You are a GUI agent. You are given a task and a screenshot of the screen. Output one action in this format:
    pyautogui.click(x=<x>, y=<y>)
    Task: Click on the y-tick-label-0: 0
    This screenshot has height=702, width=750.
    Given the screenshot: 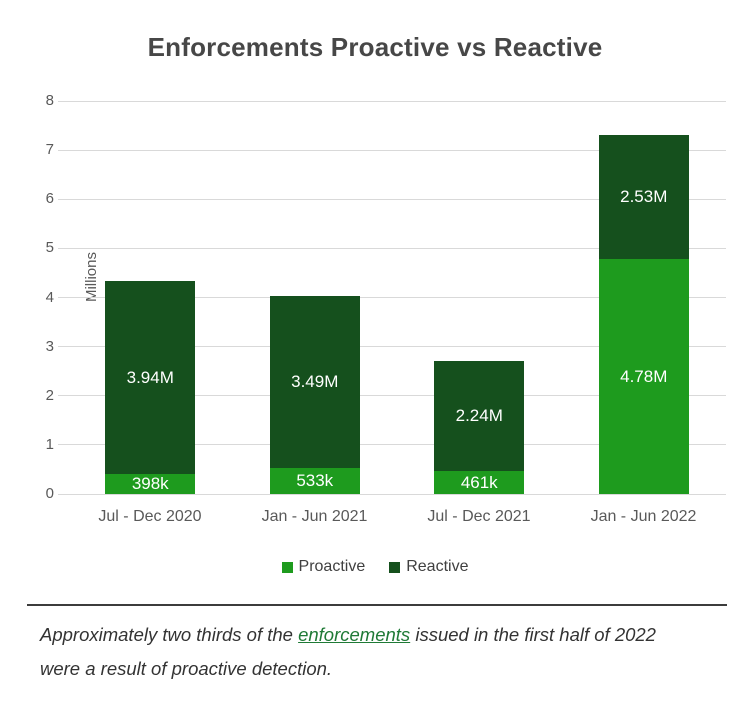 What is the action you would take?
    pyautogui.click(x=49, y=493)
    